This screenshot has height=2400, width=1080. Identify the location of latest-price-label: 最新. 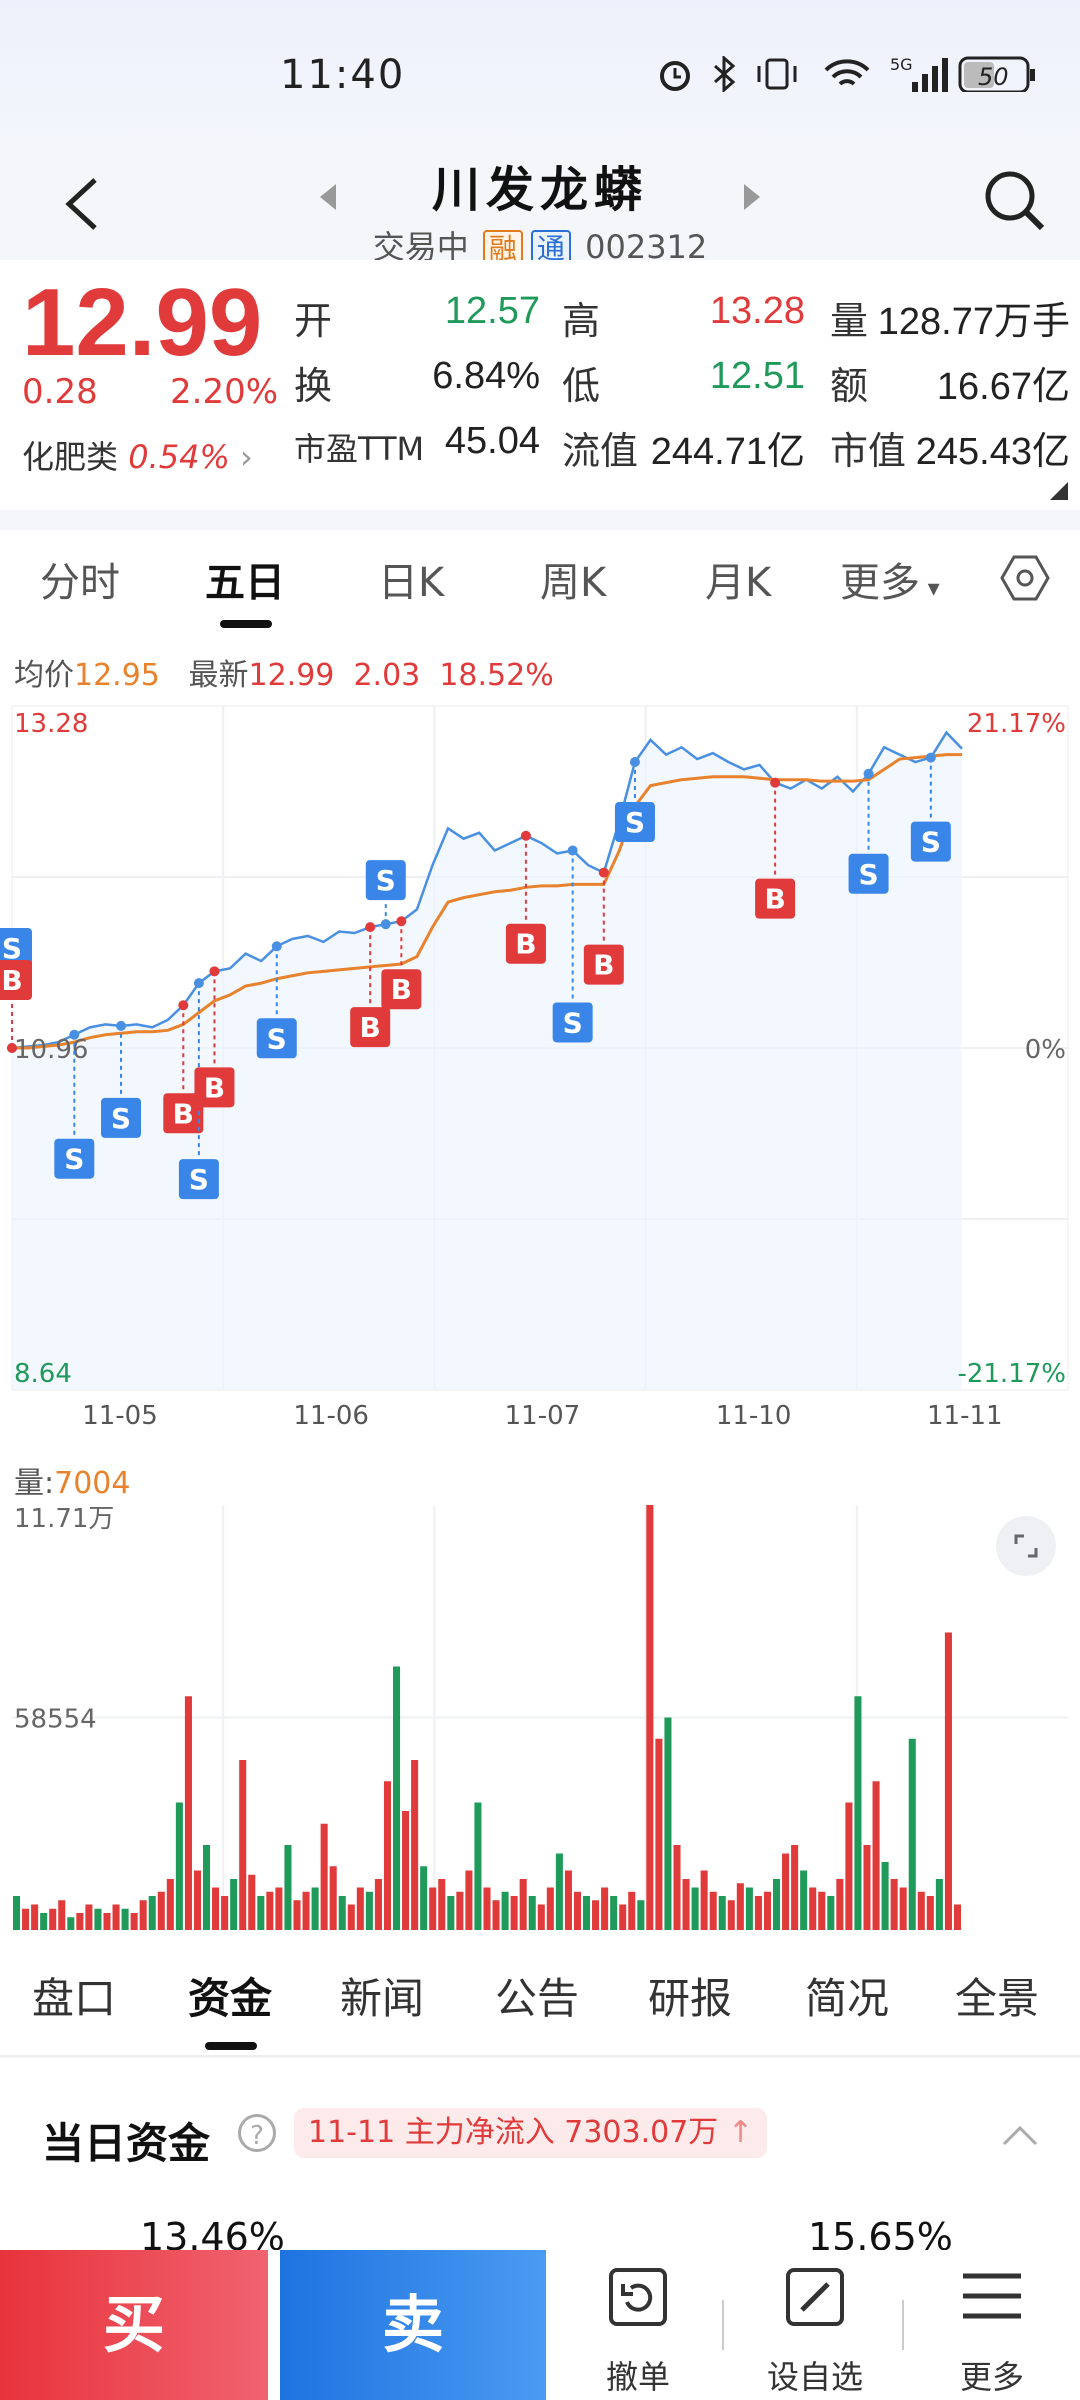
(218, 675).